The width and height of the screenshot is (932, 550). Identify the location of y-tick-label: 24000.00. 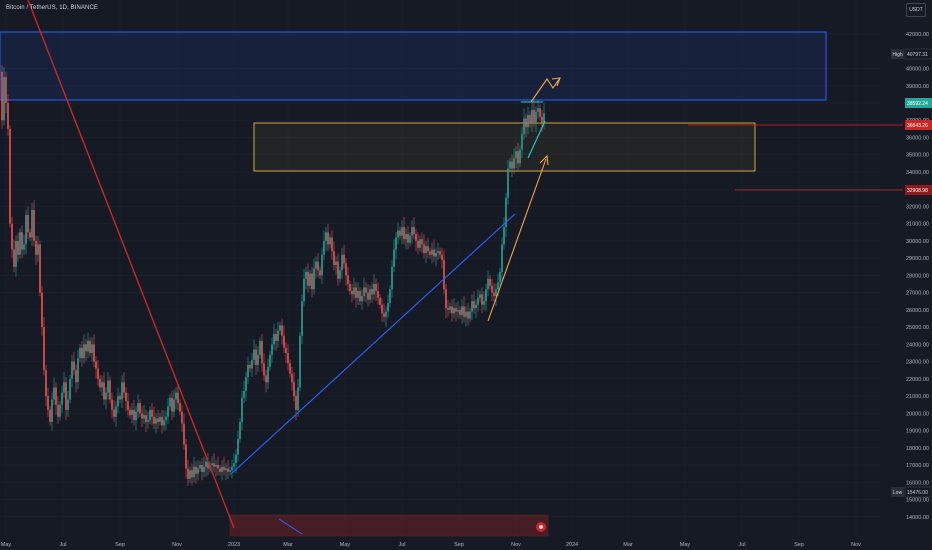
(917, 345).